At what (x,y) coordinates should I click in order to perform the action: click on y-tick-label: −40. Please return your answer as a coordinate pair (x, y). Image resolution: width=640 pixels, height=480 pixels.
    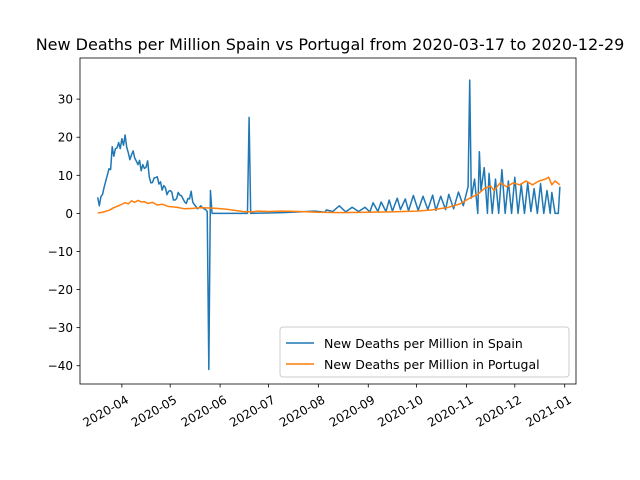
    Looking at the image, I should click on (60, 366).